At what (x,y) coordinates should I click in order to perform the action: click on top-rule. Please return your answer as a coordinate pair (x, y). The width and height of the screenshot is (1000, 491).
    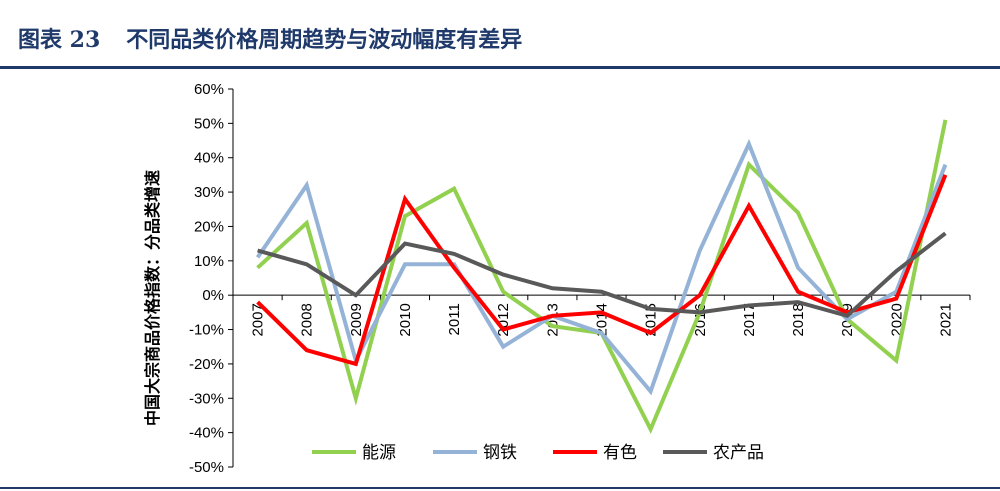
    Looking at the image, I should click on (500, 67).